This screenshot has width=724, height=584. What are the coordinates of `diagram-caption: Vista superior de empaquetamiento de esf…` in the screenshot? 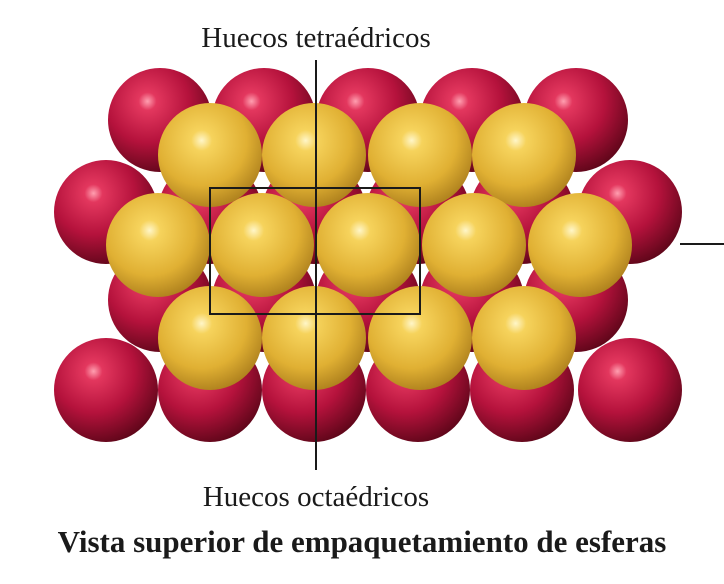 It's located at (362, 541).